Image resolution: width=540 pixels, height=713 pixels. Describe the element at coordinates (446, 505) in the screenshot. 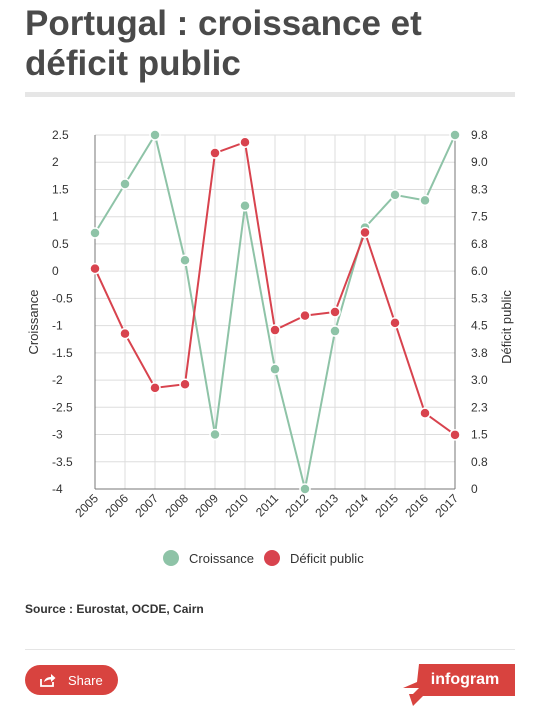

I see `x-tick-label: 2017` at that location.